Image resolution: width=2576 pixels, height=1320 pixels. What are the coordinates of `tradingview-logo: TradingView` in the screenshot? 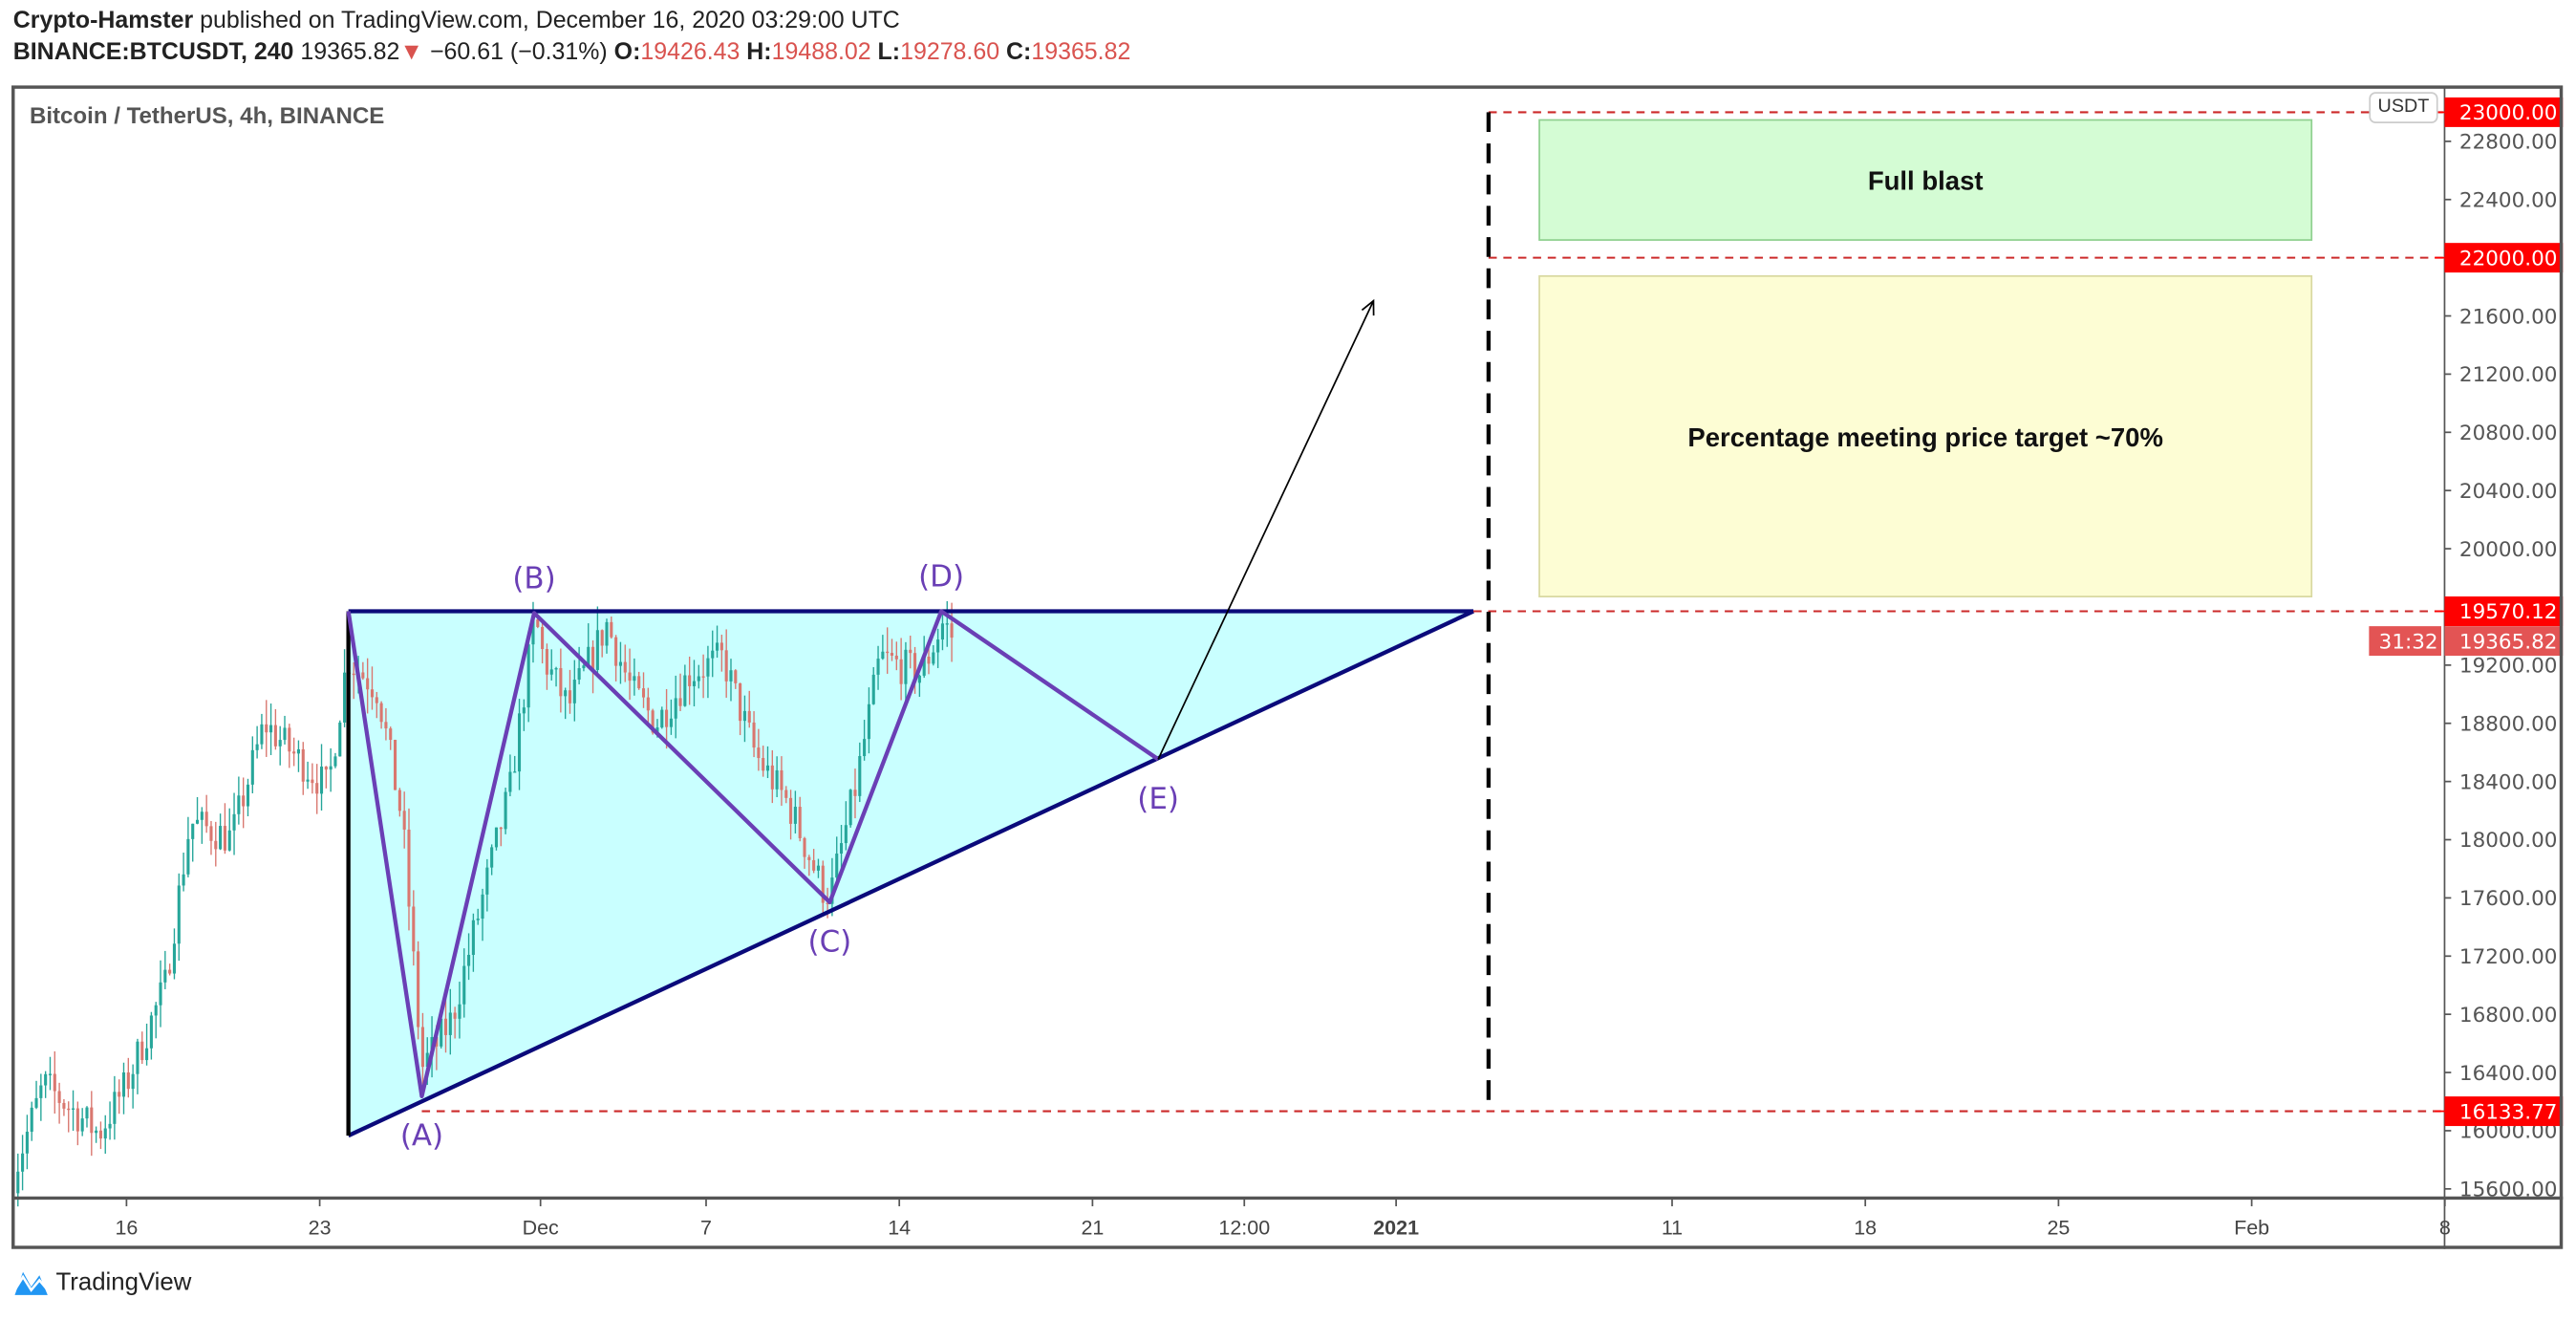 It's located at (102, 1282).